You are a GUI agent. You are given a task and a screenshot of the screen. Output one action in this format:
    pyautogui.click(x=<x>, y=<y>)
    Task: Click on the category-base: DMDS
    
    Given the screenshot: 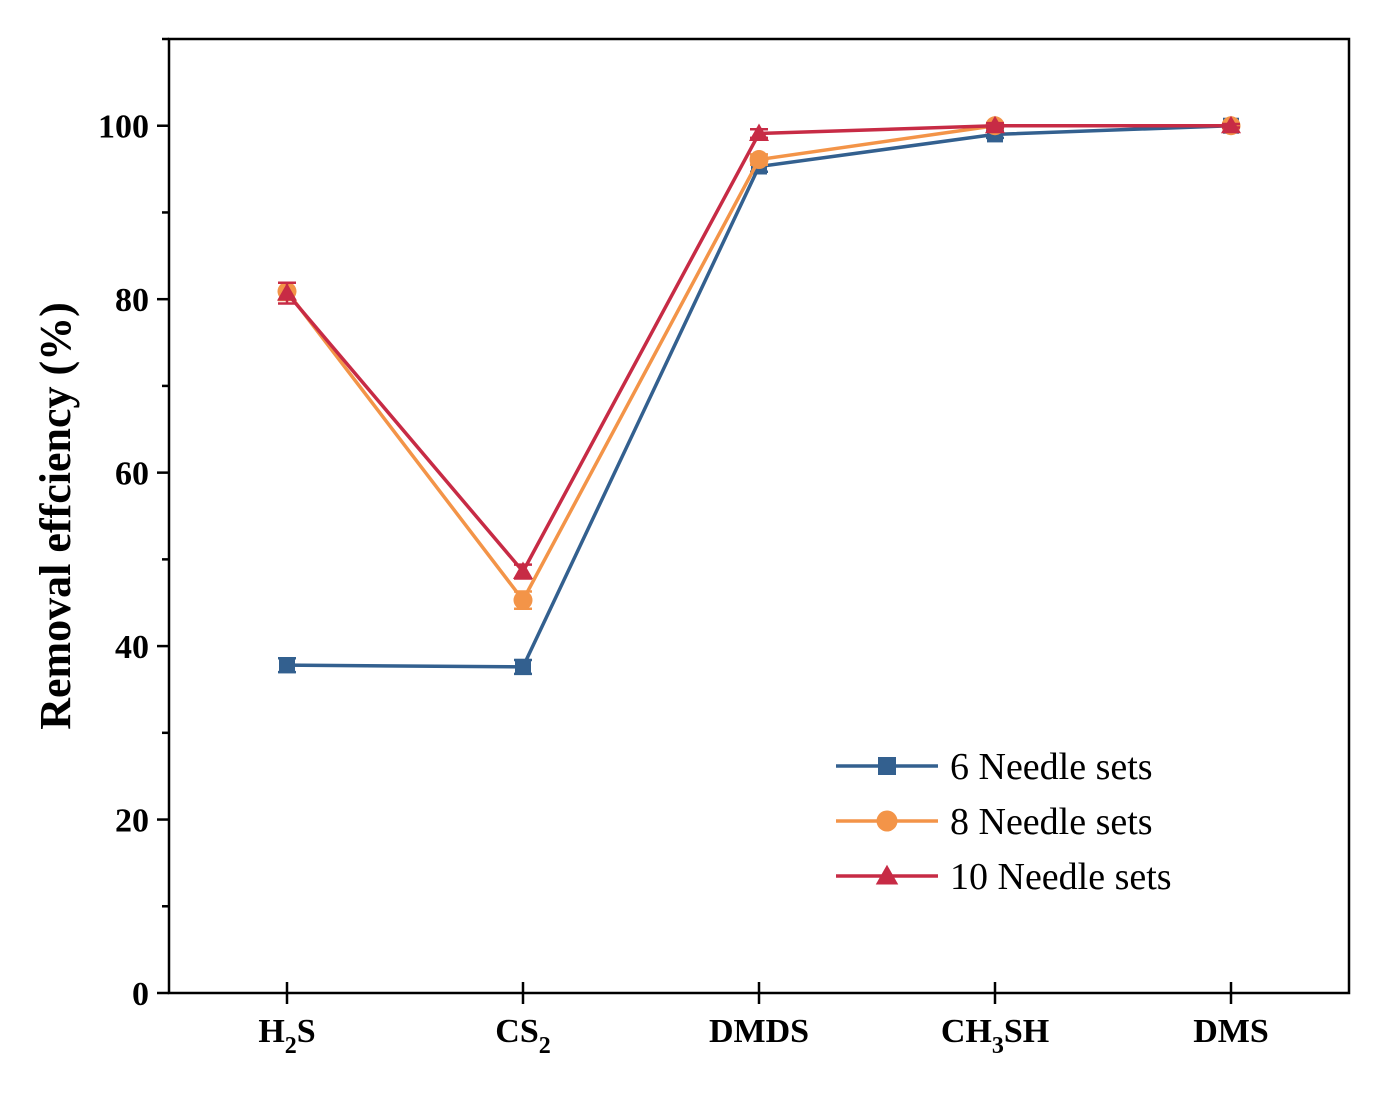 What is the action you would take?
    pyautogui.click(x=759, y=1031)
    